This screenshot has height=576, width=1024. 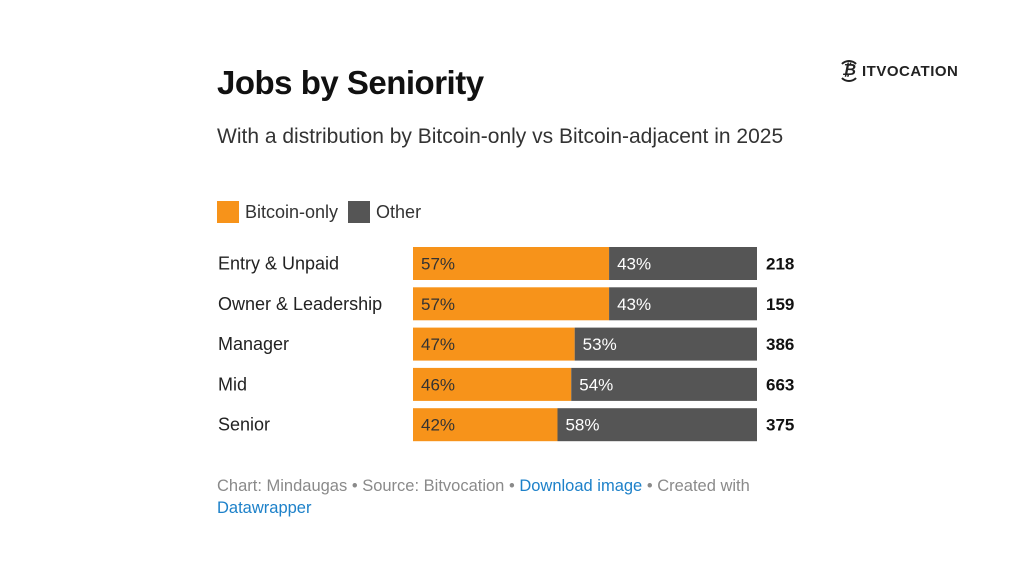 What do you see at coordinates (399, 211) in the screenshot?
I see `legend-label: Other` at bounding box center [399, 211].